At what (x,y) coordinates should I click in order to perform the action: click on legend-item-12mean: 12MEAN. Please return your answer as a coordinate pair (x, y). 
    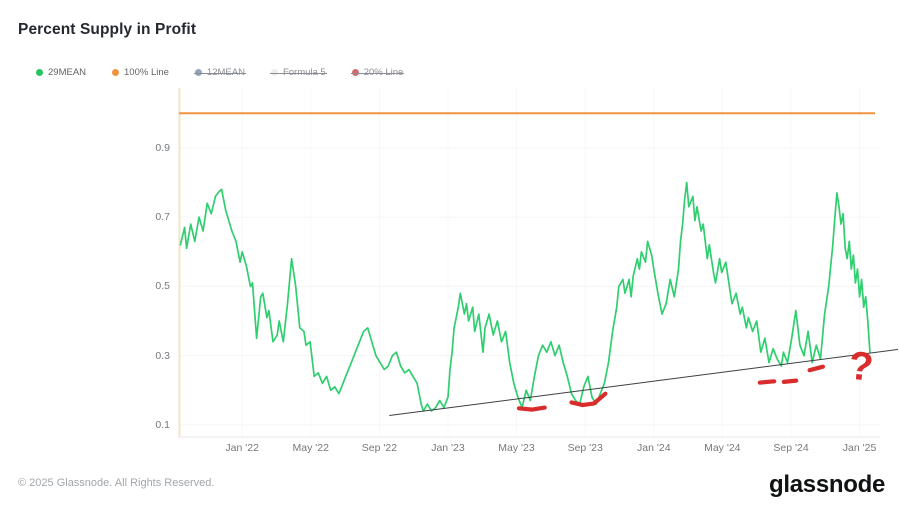
    Looking at the image, I should click on (219, 72).